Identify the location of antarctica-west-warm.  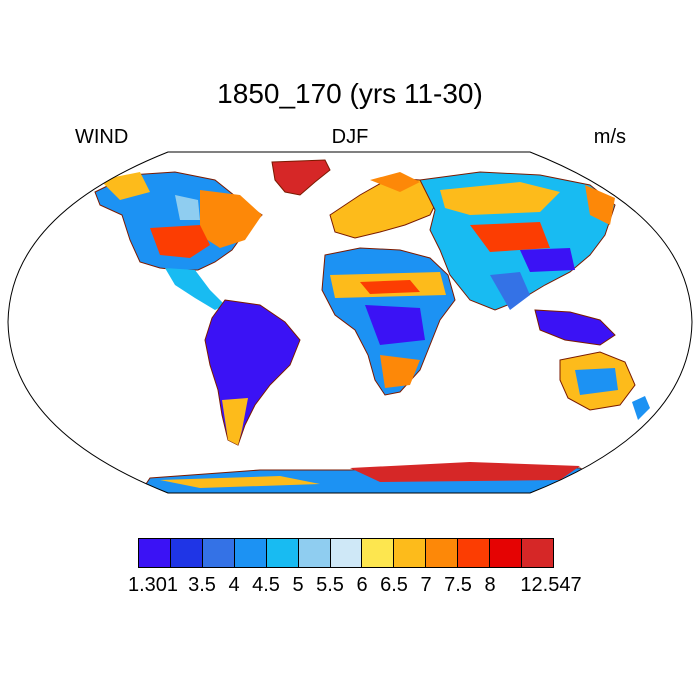
(240, 482).